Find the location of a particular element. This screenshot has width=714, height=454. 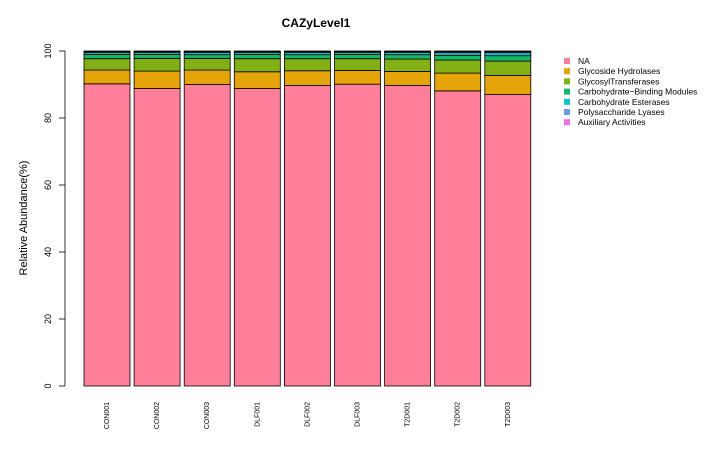

legend-label-3: Carbohydrate−Binding Modules is located at coordinates (637, 92).